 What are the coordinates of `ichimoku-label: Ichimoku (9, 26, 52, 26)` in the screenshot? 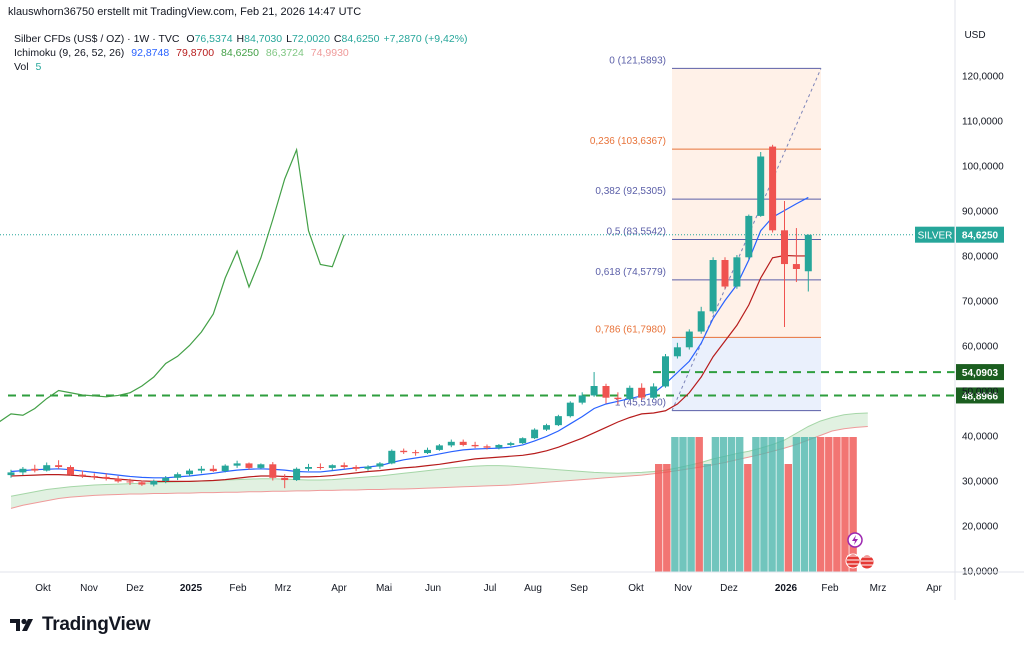 It's located at (69, 53).